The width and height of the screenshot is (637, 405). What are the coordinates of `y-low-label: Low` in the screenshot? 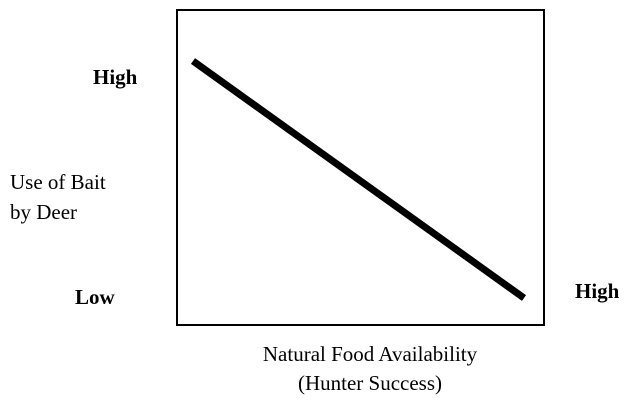 It's located at (95, 297).